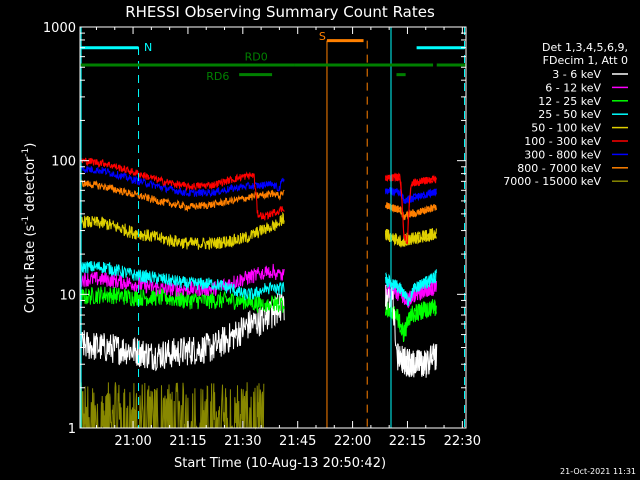 Image resolution: width=640 pixels, height=480 pixels. Describe the element at coordinates (26, 220) in the screenshot. I see `y-axis-label-sup1: -1` at that location.